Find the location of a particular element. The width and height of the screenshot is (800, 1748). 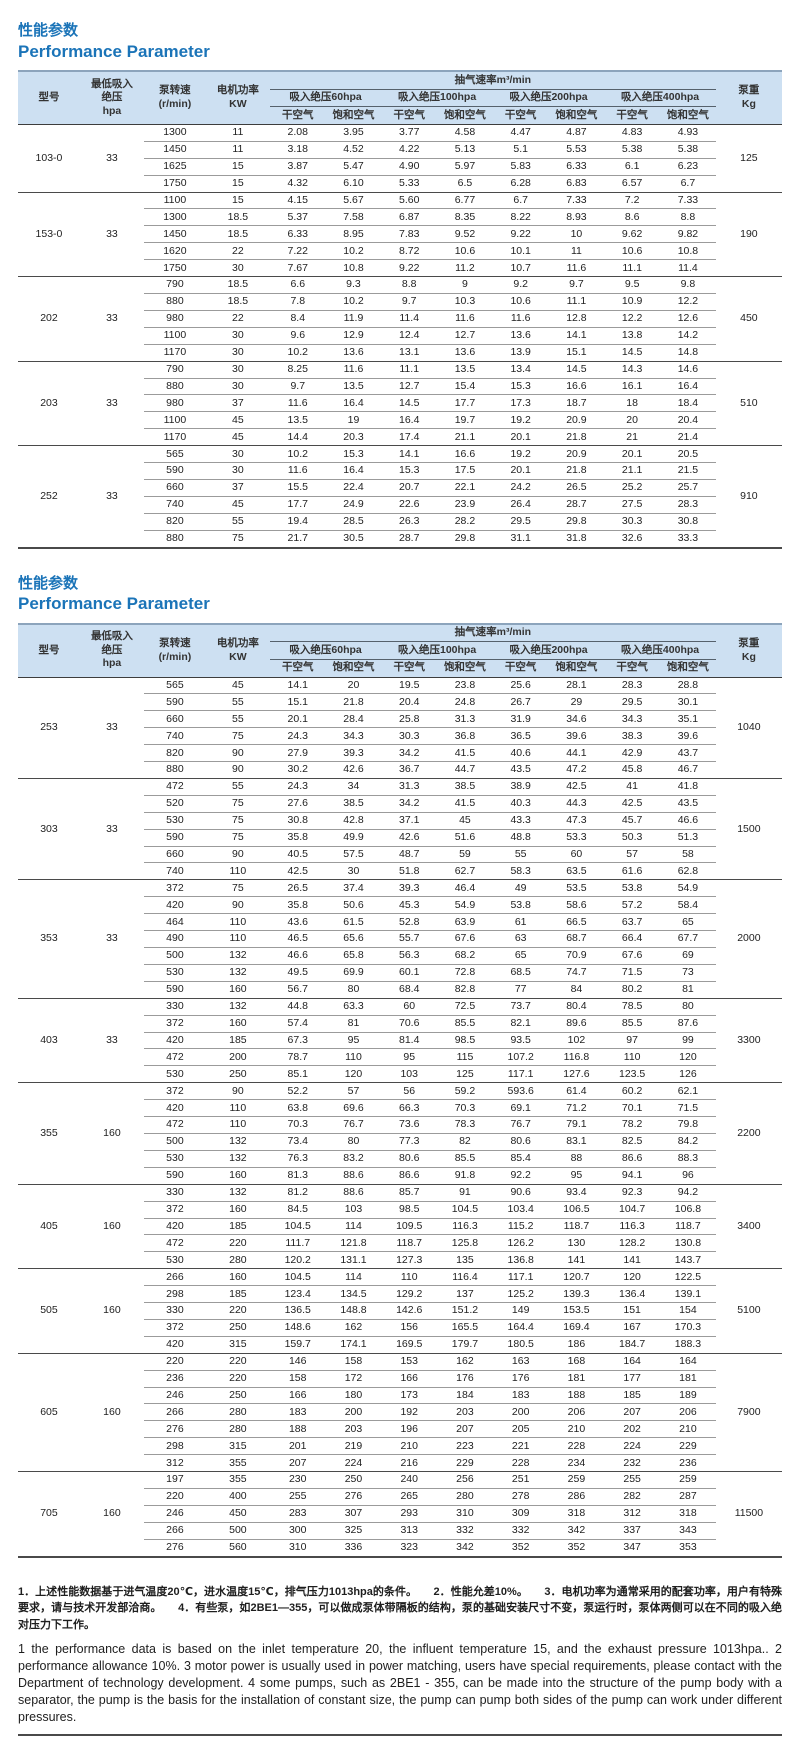

table-cell: 9.7 is located at coordinates (297, 386).